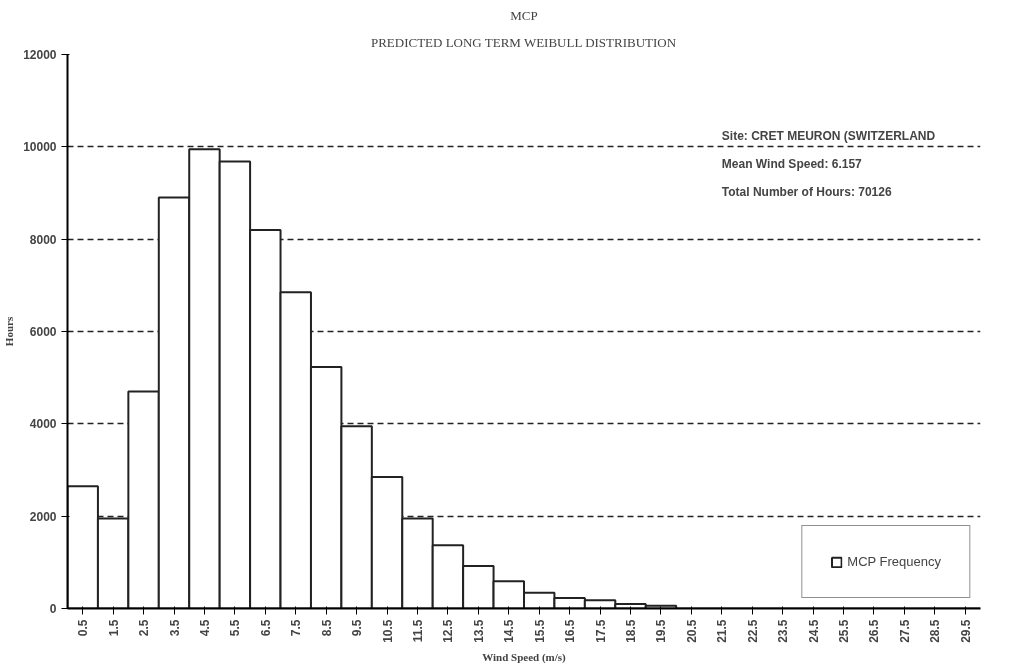  Describe the element at coordinates (631, 631) in the screenshot. I see `x-tick-label: 18.5` at that location.